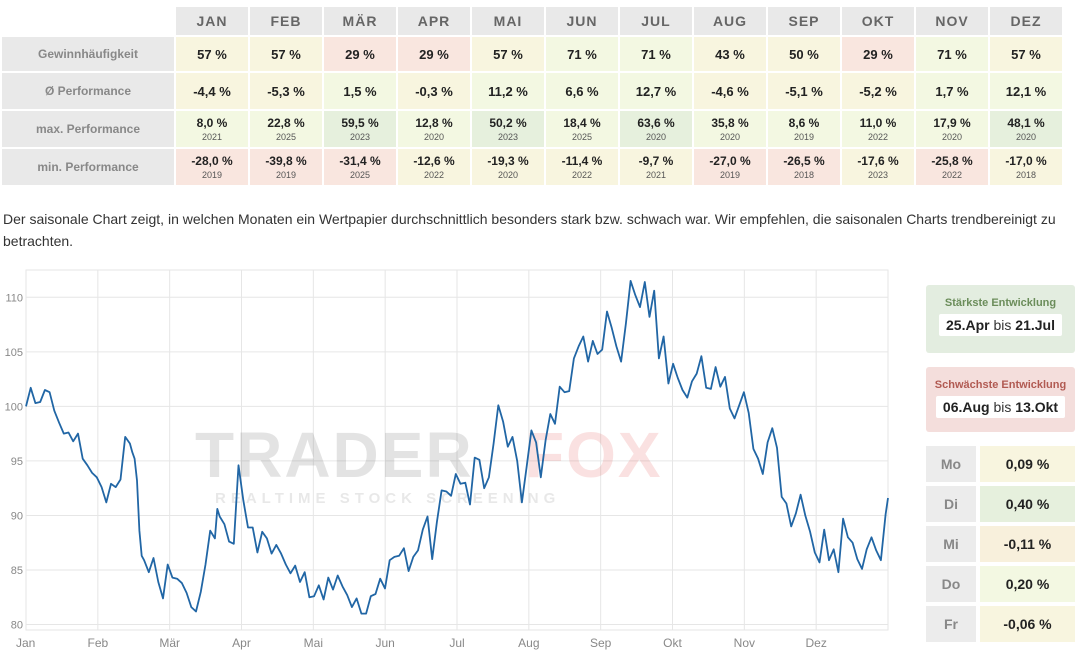 This screenshot has width=1085, height=672. I want to click on month-header: APR, so click(434, 21).